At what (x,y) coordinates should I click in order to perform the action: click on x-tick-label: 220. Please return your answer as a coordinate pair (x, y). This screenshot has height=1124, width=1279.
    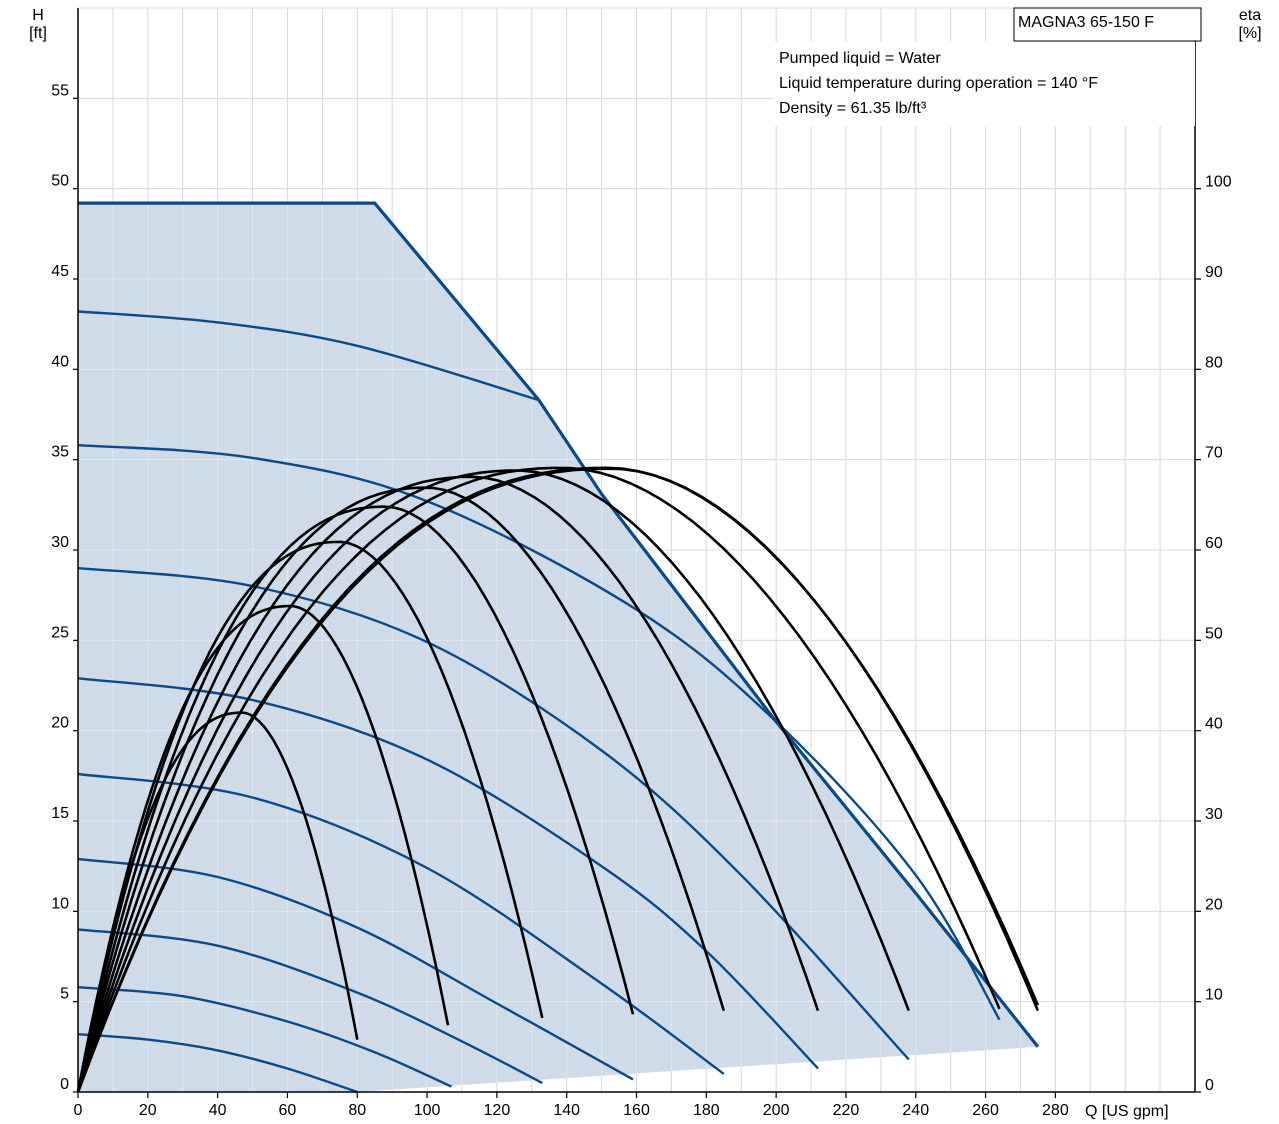
    Looking at the image, I should click on (846, 1110).